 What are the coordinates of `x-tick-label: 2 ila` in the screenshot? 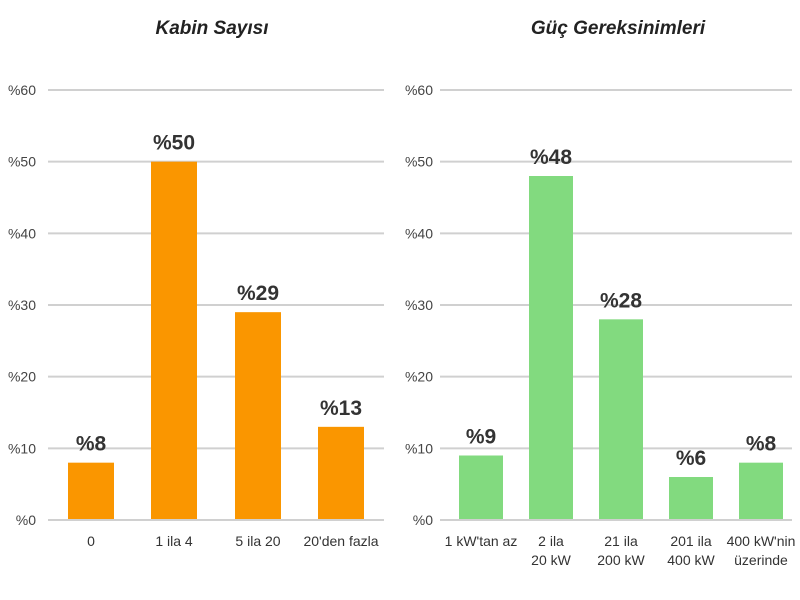 It's located at (551, 541).